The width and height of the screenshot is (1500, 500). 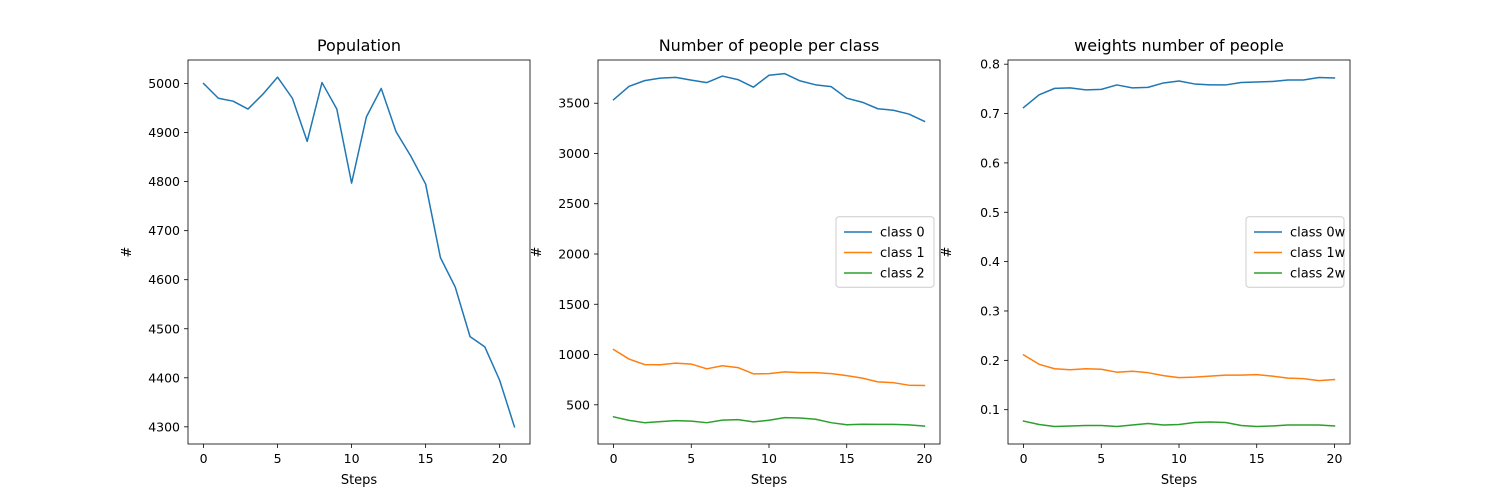 What do you see at coordinates (902, 253) in the screenshot?
I see `legend-label: class 1` at bounding box center [902, 253].